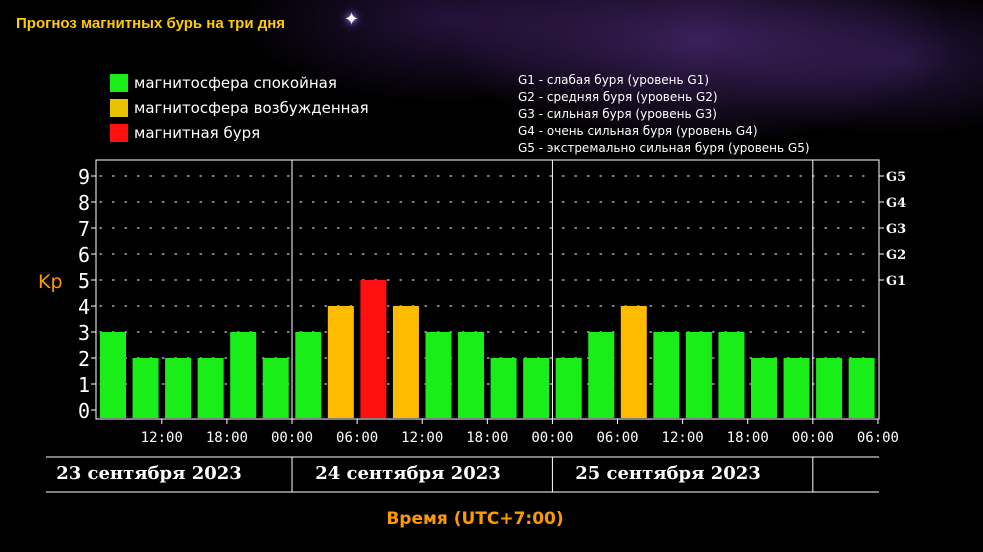  Describe the element at coordinates (151, 23) in the screenshot. I see `page-title: Прогноз магнитных бурь на три дня` at that location.